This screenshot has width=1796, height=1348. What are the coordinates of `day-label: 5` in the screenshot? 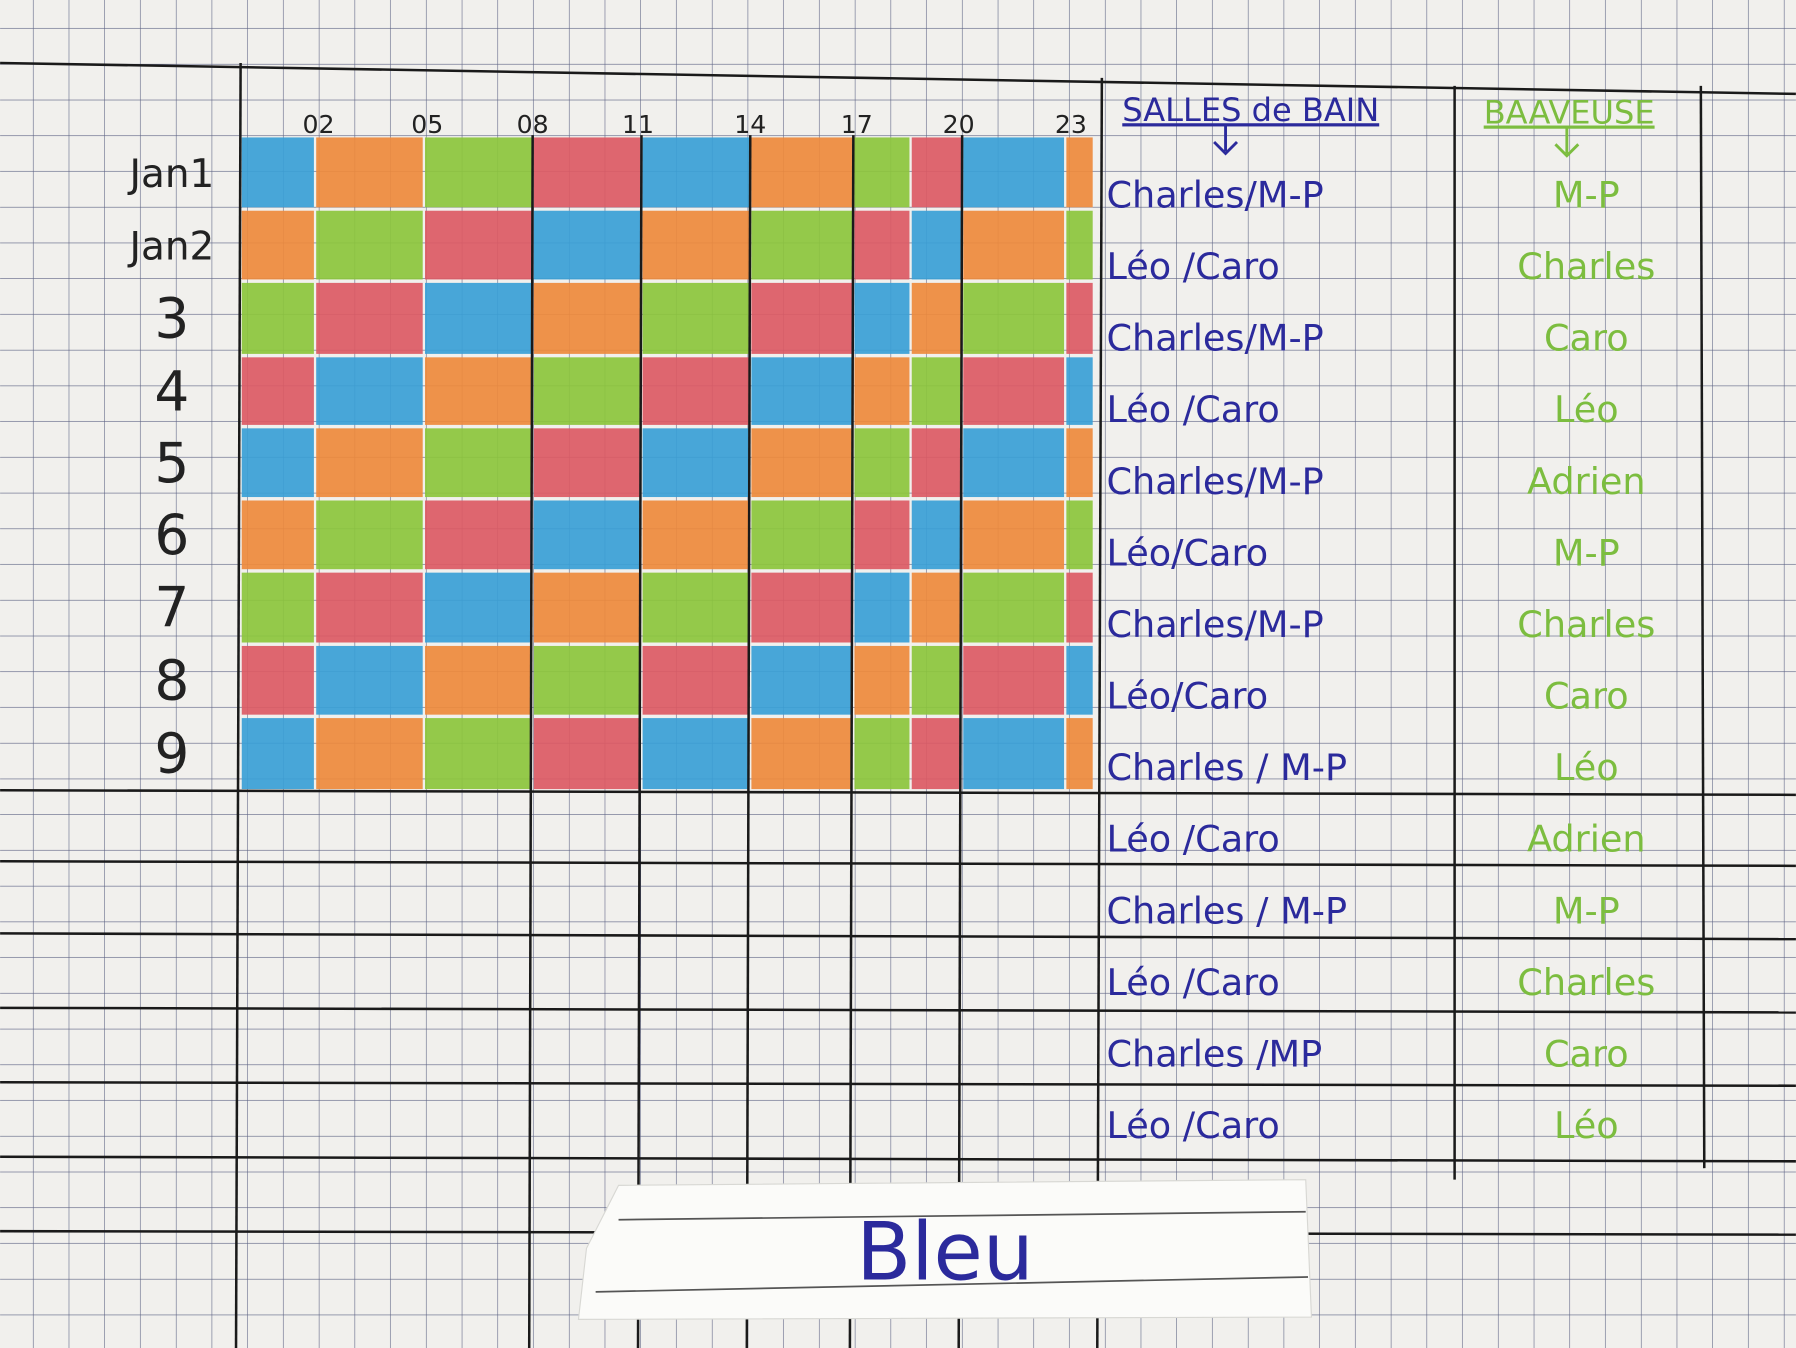 It's located at (171, 463).